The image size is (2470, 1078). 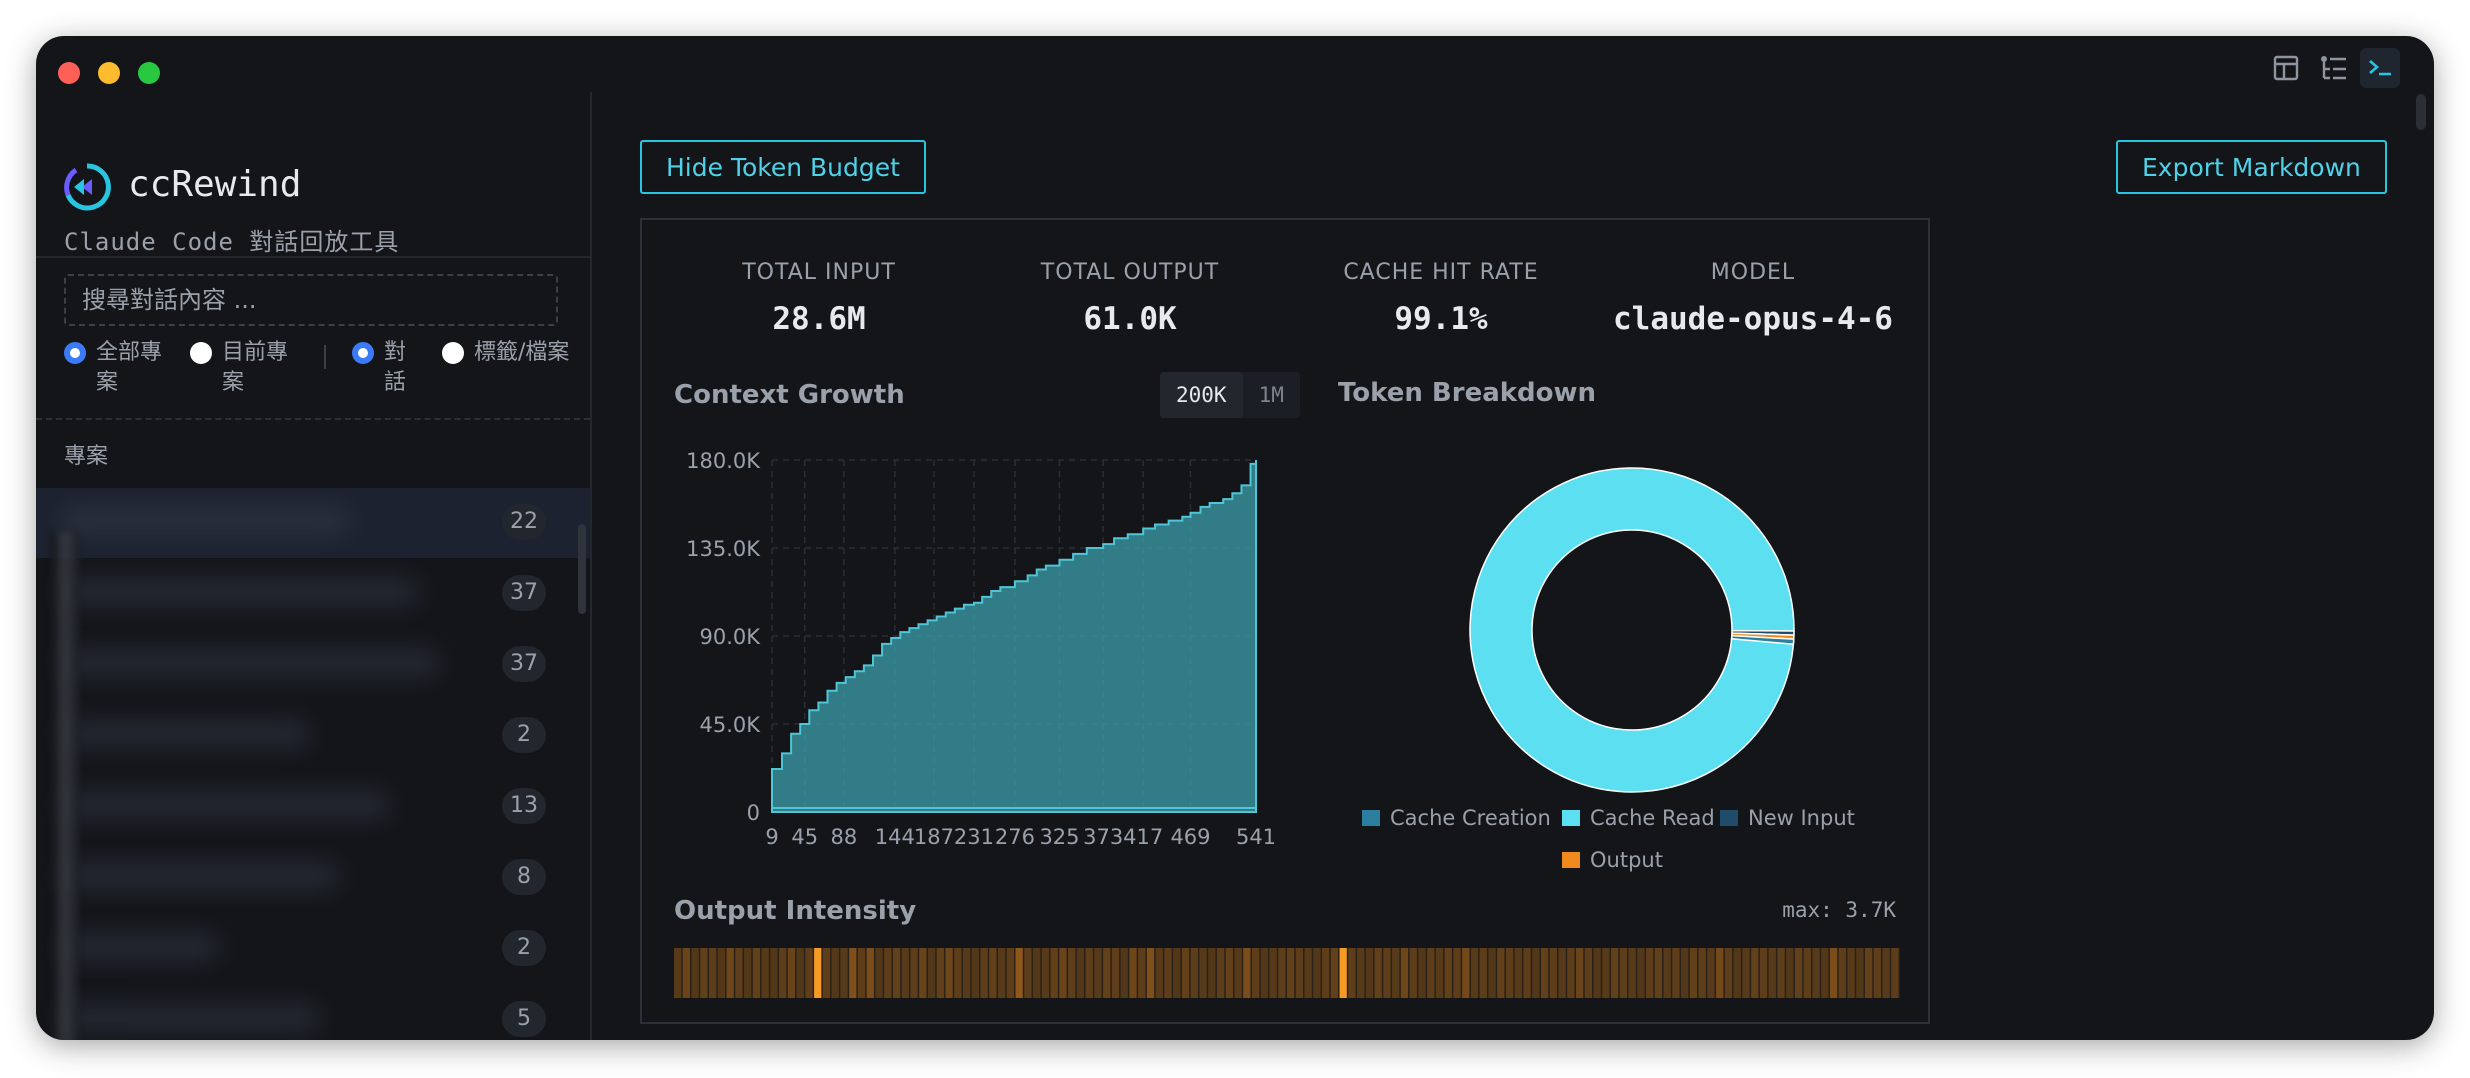 What do you see at coordinates (1753, 272) in the screenshot?
I see `stat-label: MODEL` at bounding box center [1753, 272].